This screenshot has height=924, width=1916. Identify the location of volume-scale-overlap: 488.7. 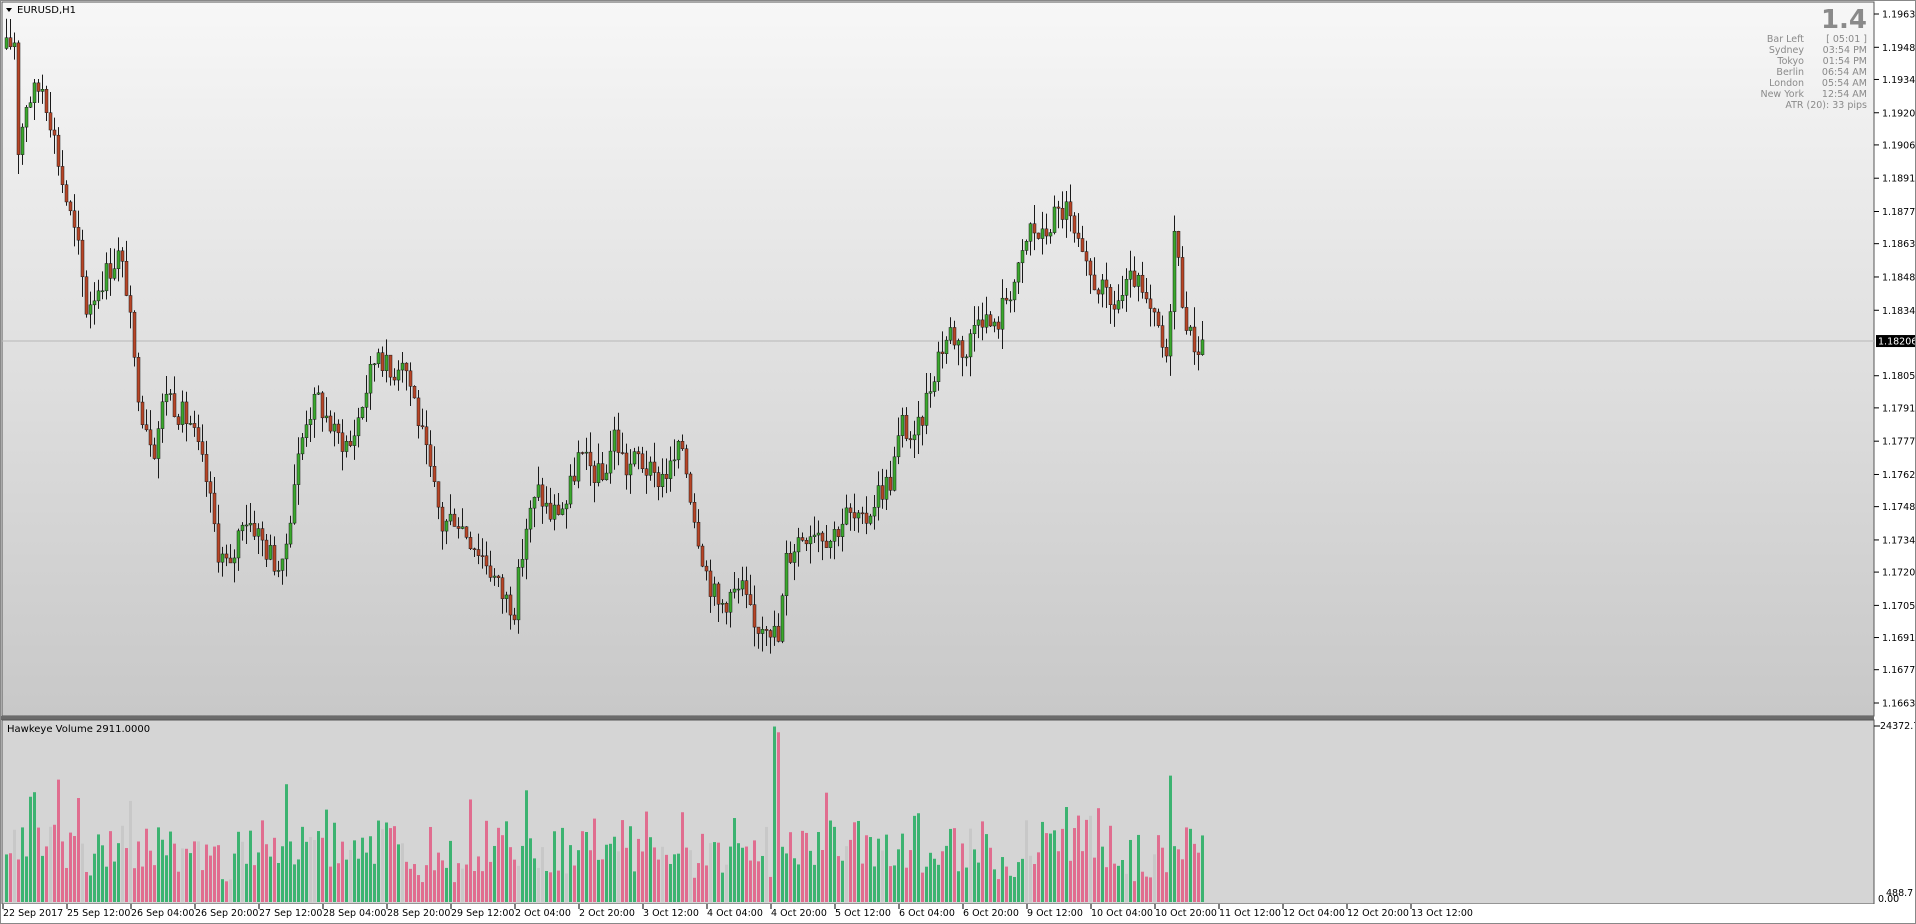
(1899, 893).